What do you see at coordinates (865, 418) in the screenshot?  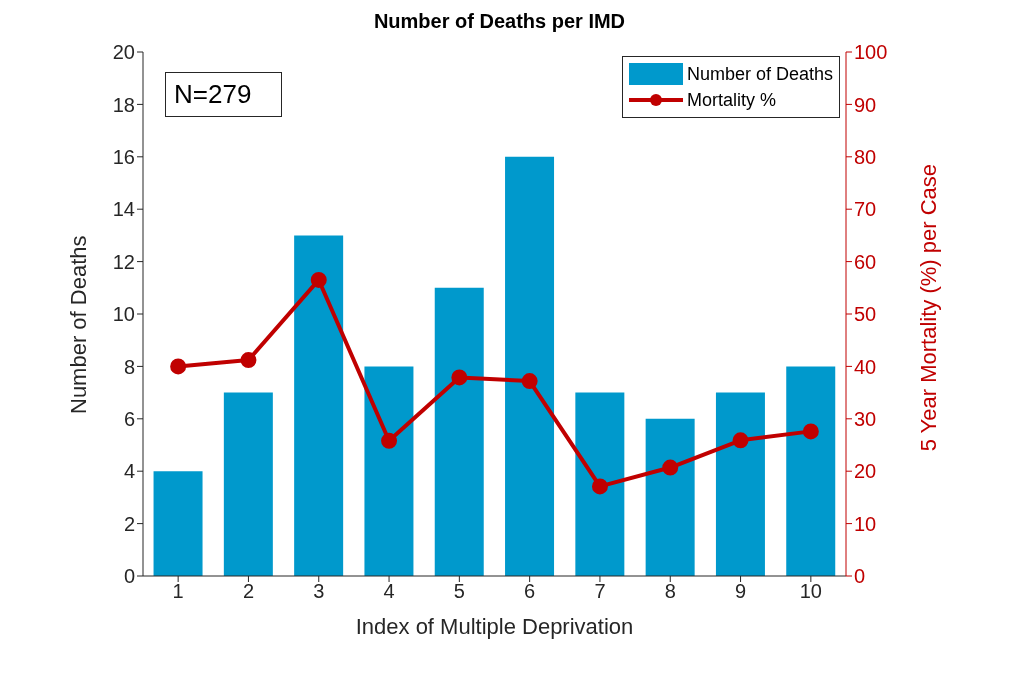 I see `y2-tick-label: 30` at bounding box center [865, 418].